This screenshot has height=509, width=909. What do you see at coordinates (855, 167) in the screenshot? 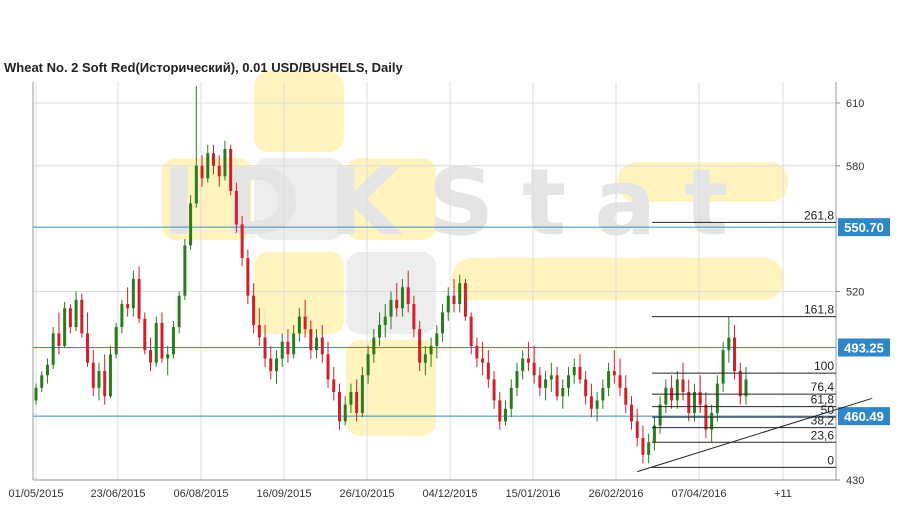
I see `y-tick-label: 580` at bounding box center [855, 167].